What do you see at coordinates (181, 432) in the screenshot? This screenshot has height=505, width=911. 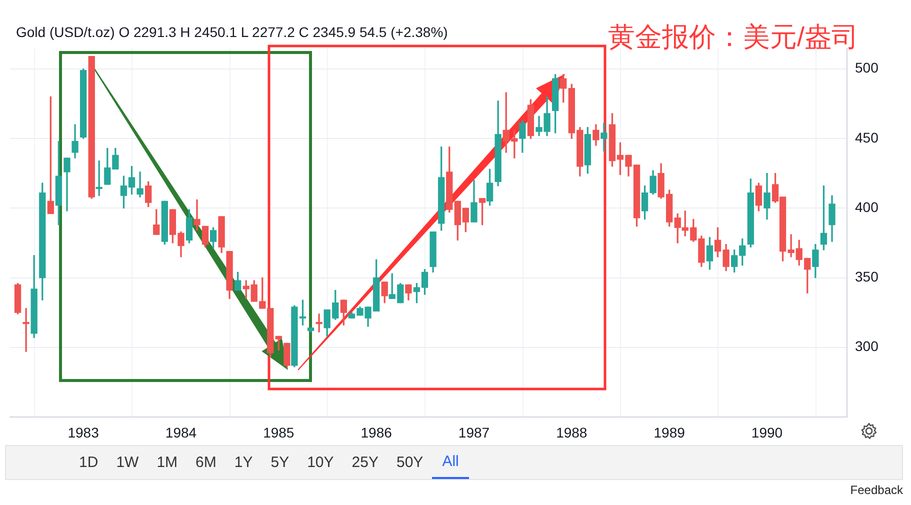 I see `x-tick-label: 1984` at bounding box center [181, 432].